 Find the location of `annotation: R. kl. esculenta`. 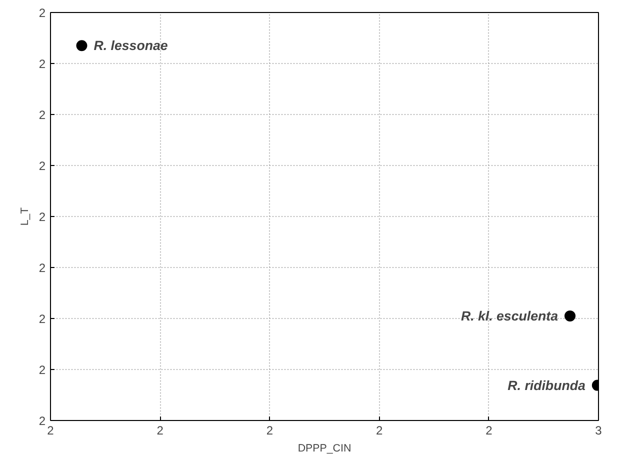

annotation: R. kl. esculenta is located at coordinates (509, 316).